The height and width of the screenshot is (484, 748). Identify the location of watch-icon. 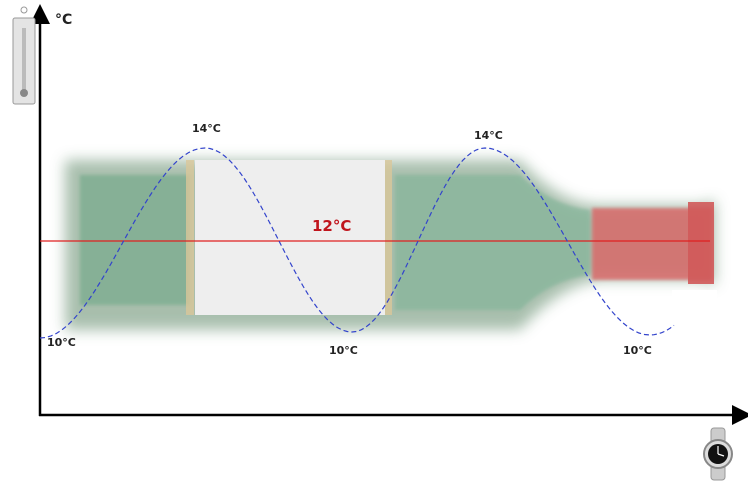
(718, 454).